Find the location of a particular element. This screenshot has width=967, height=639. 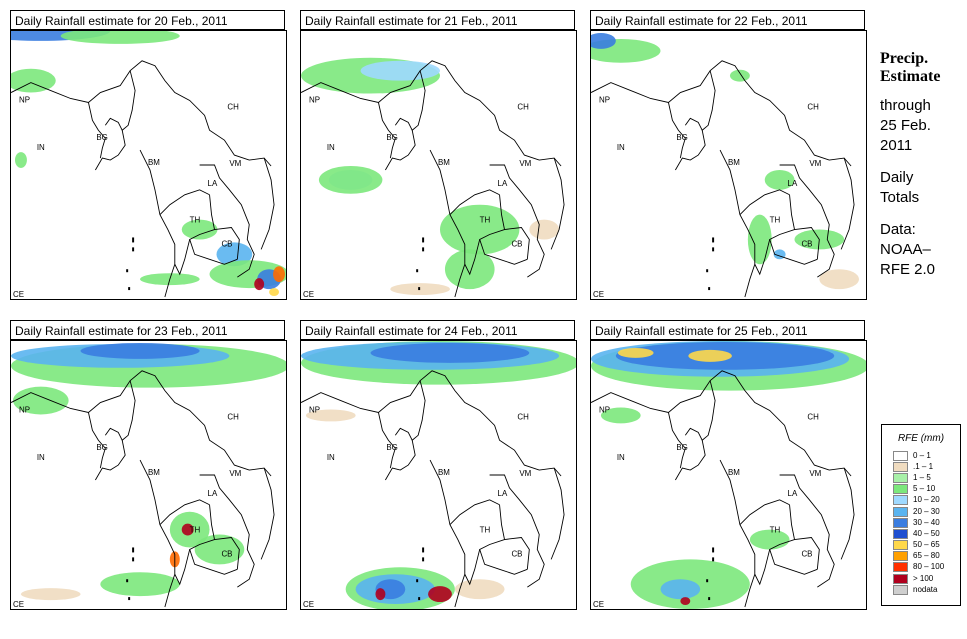

legend-item: 10 – 20 is located at coordinates (921, 500).